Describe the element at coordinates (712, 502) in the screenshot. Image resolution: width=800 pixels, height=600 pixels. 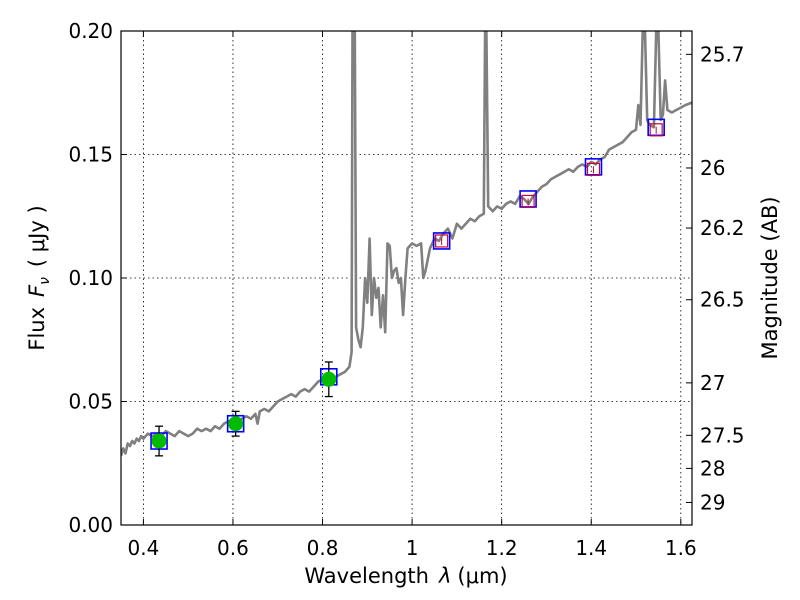
I see `y2-tick-label: 29` at that location.